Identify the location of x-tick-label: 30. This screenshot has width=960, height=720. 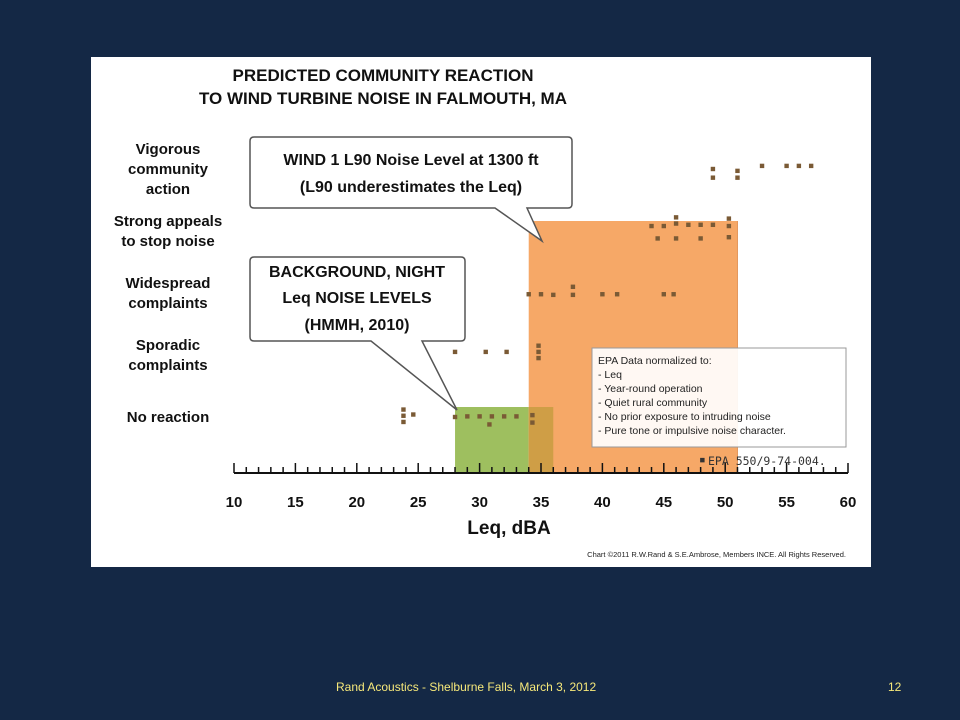
(479, 502).